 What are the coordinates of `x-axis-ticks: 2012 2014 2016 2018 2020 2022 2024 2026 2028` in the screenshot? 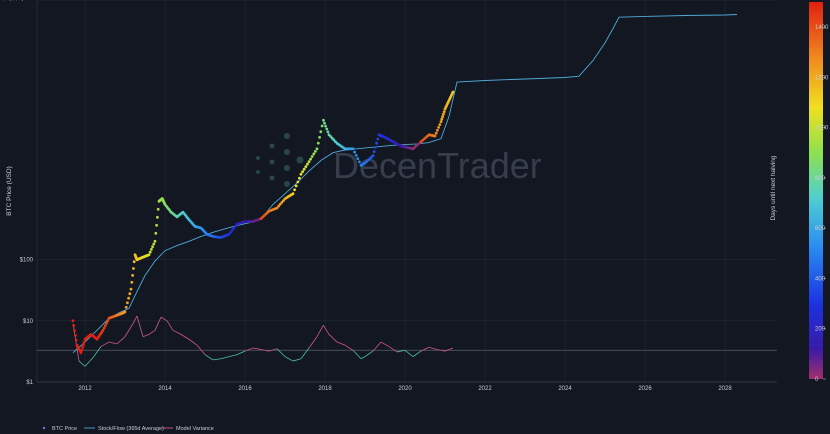 It's located at (405, 389).